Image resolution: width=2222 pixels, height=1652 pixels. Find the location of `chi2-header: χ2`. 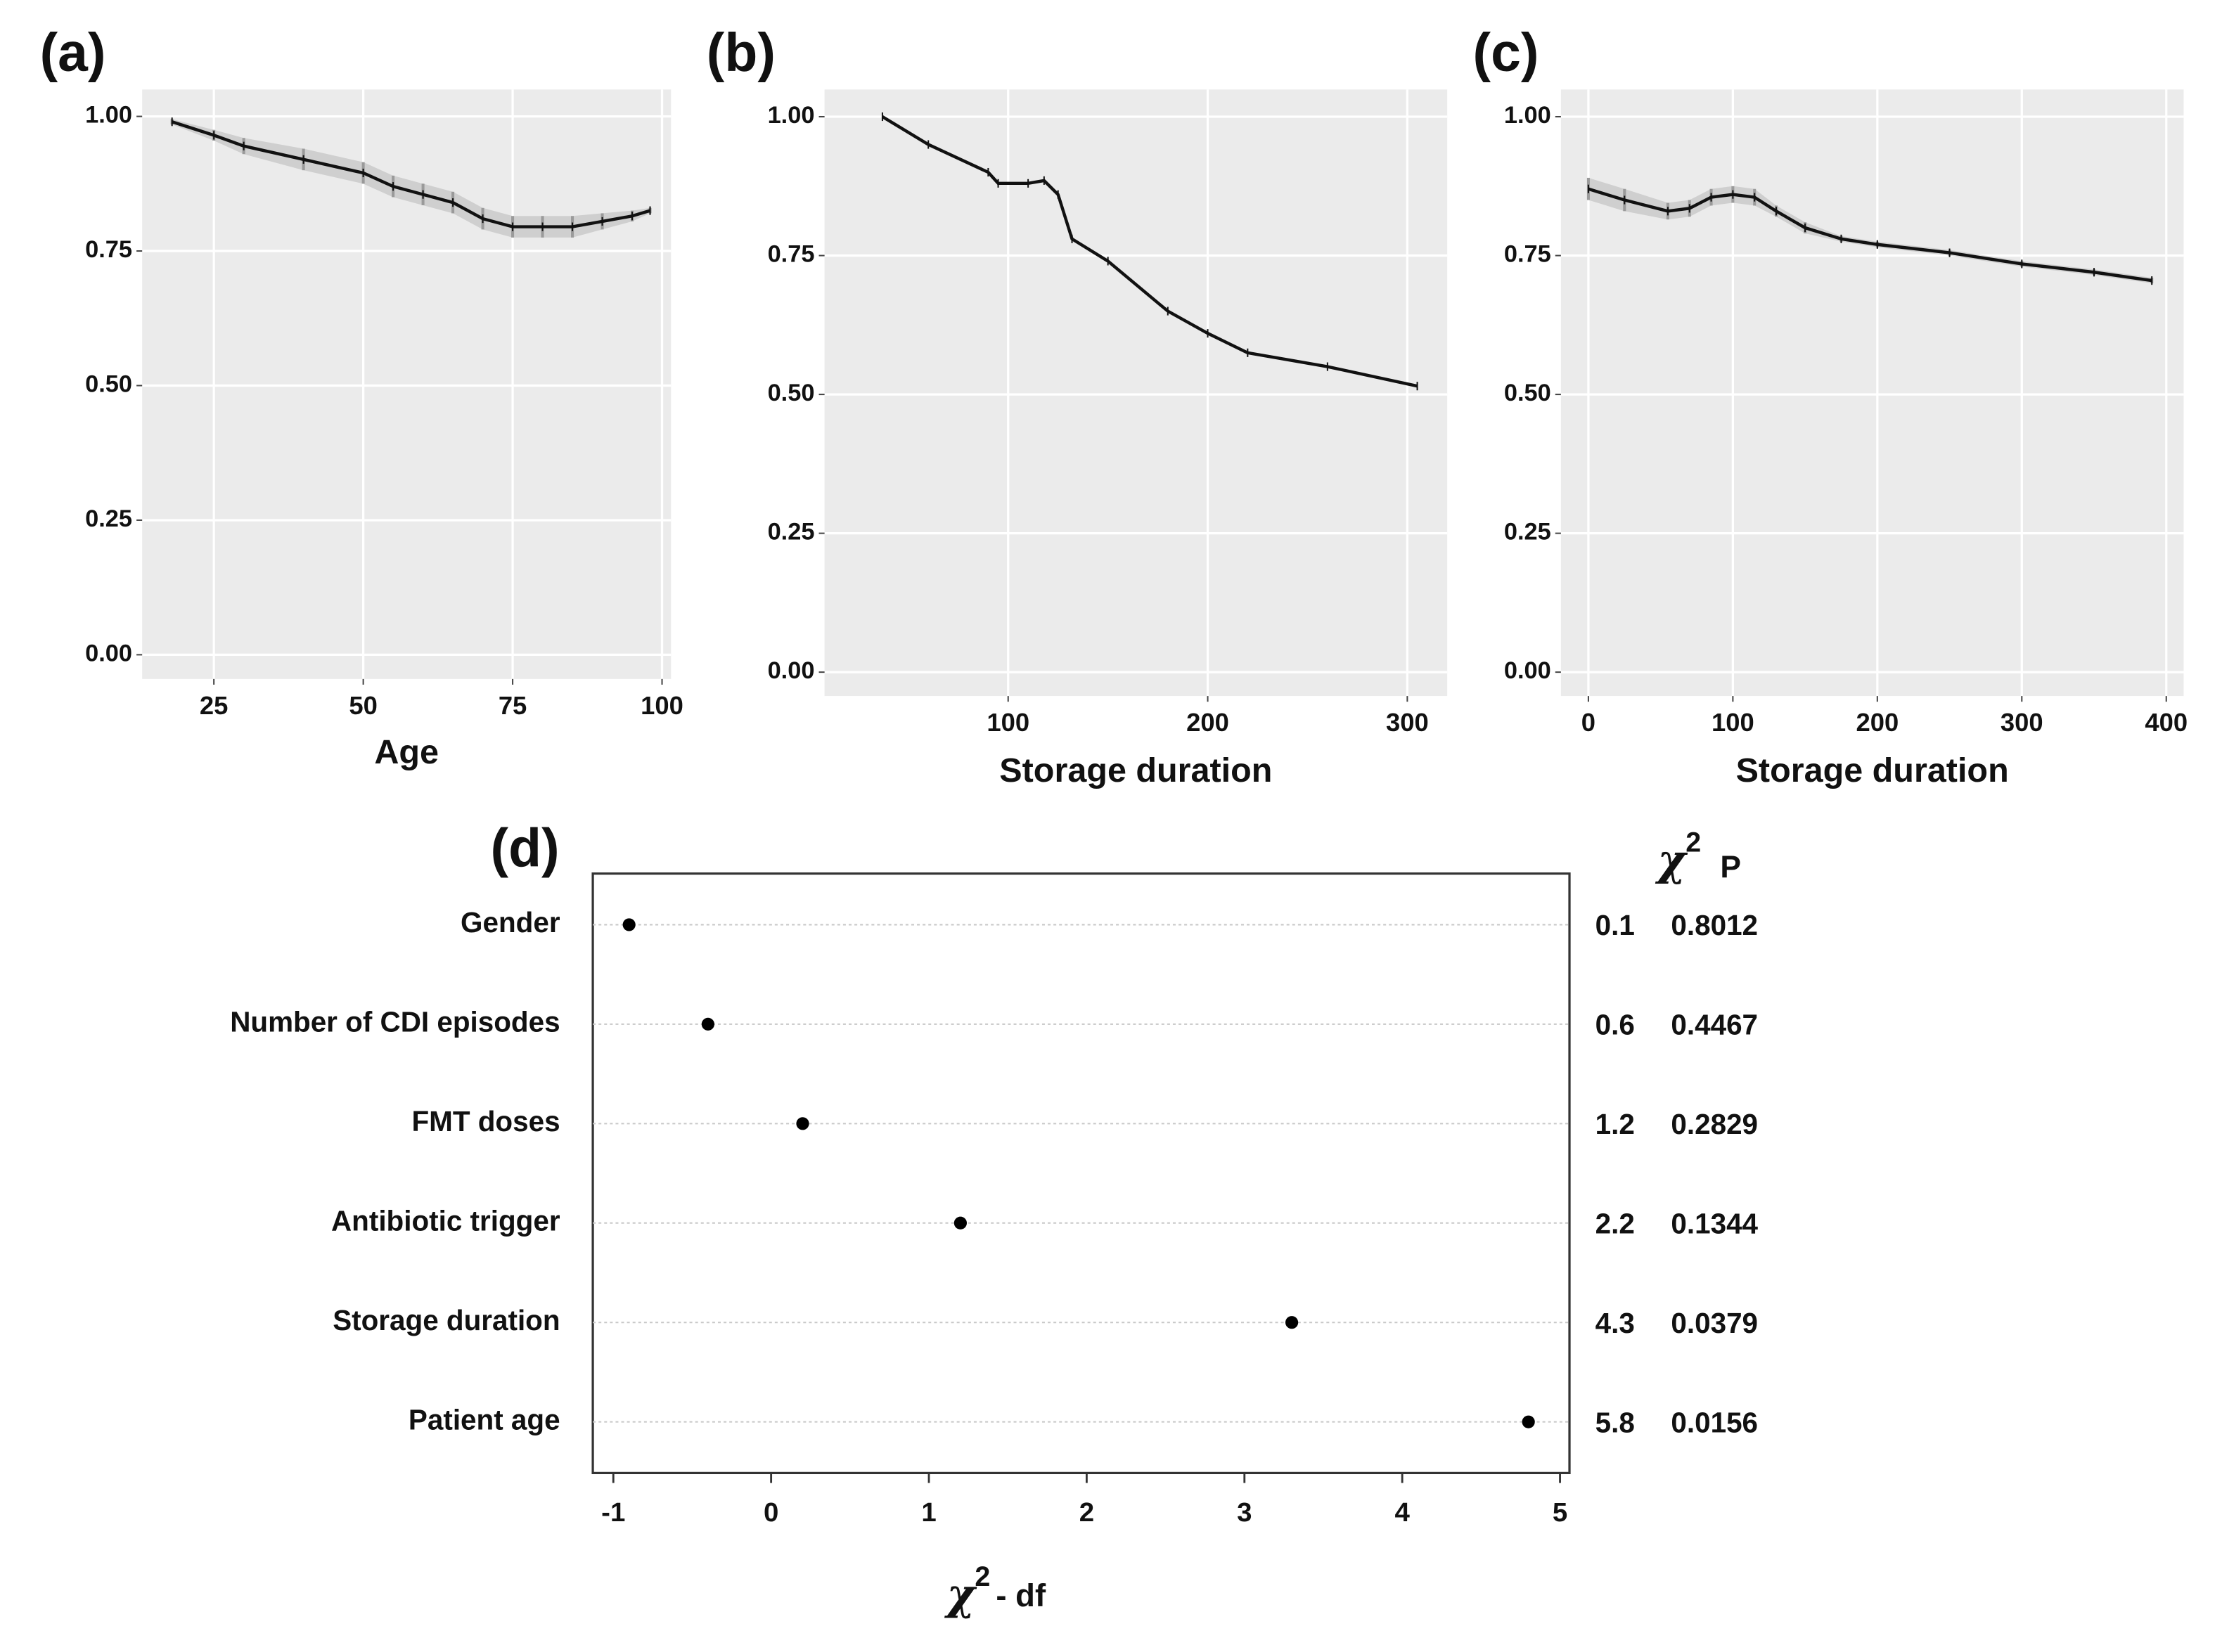

chi2-header: χ2 is located at coordinates (1678, 856).